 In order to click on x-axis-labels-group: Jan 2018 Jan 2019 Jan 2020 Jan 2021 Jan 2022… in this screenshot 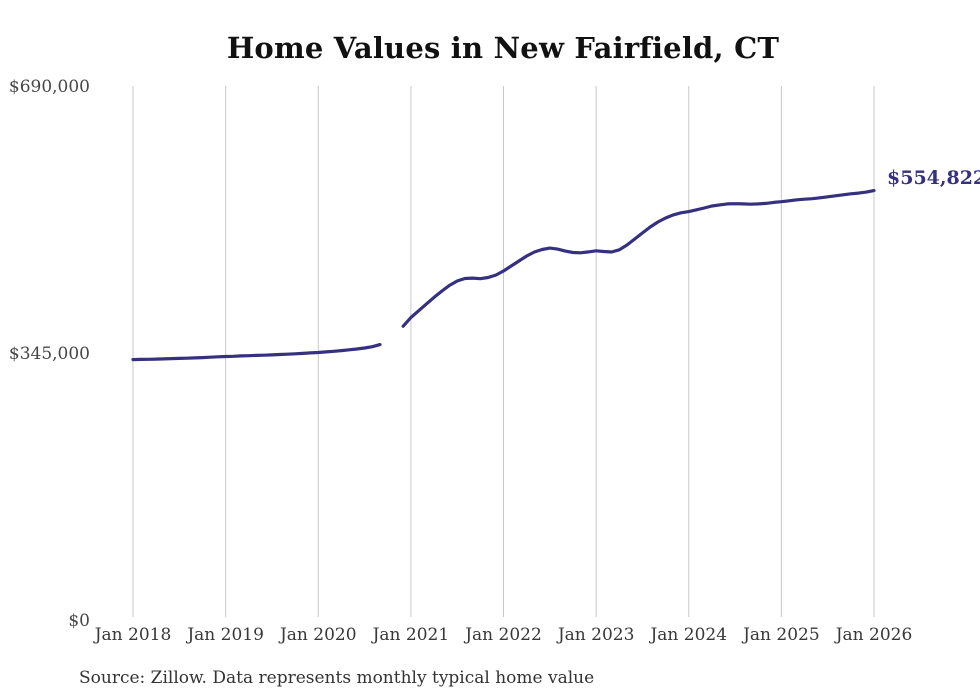, I will do `click(503, 635)`.